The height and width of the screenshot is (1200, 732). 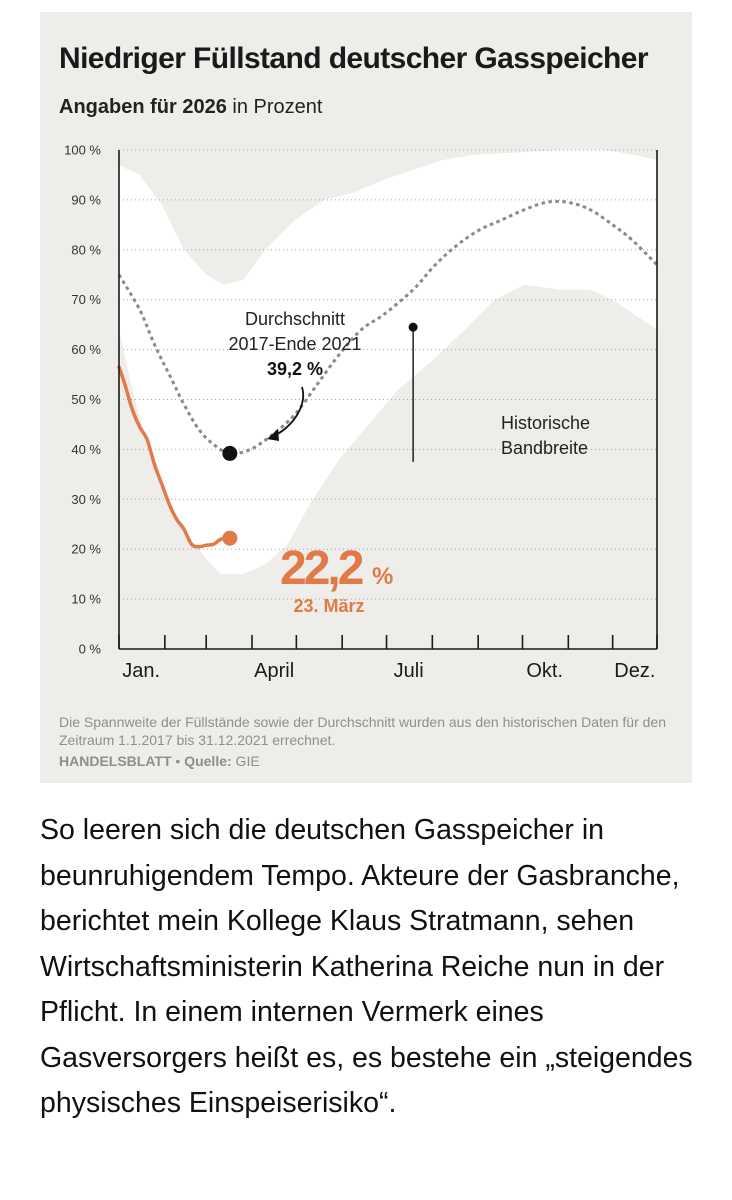 I want to click on average-arrow-line, so click(x=288, y=411).